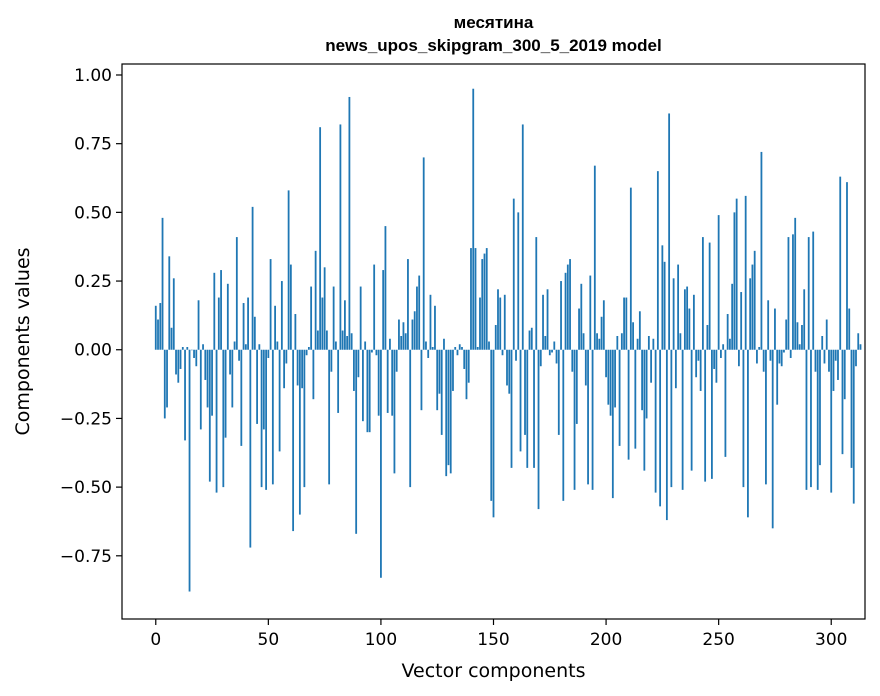  Describe the element at coordinates (91, 316) in the screenshot. I see `y-axis: −0.75 −0.50 −0.25 0.00 0.25 0.50 0.75 1.00` at that location.